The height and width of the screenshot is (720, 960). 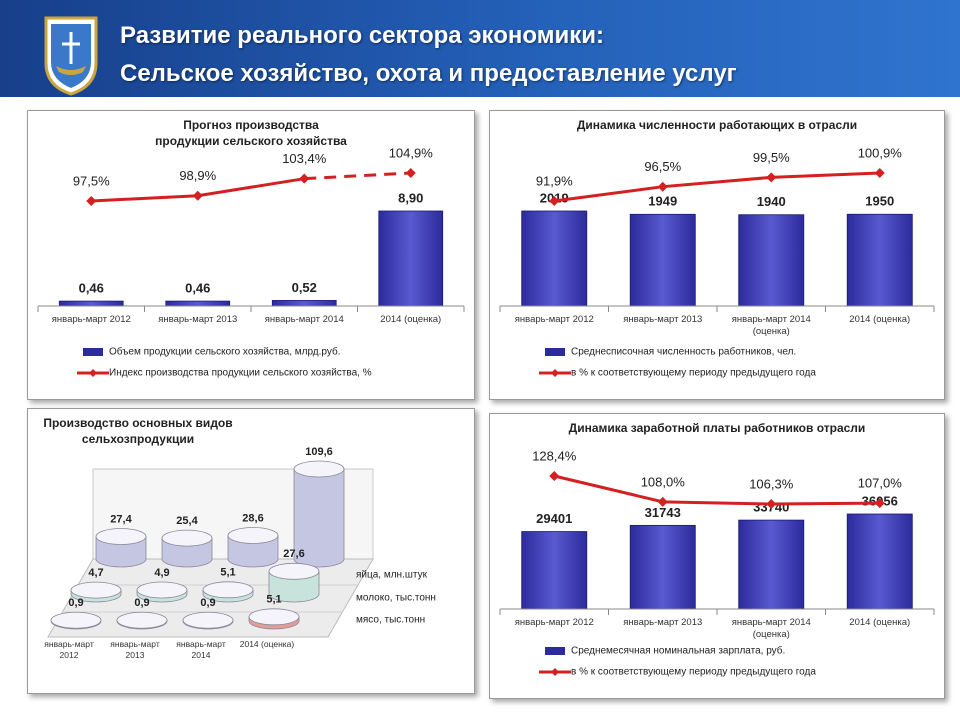 I want to click on cylinder-value-label: 27,6, so click(x=293, y=554).